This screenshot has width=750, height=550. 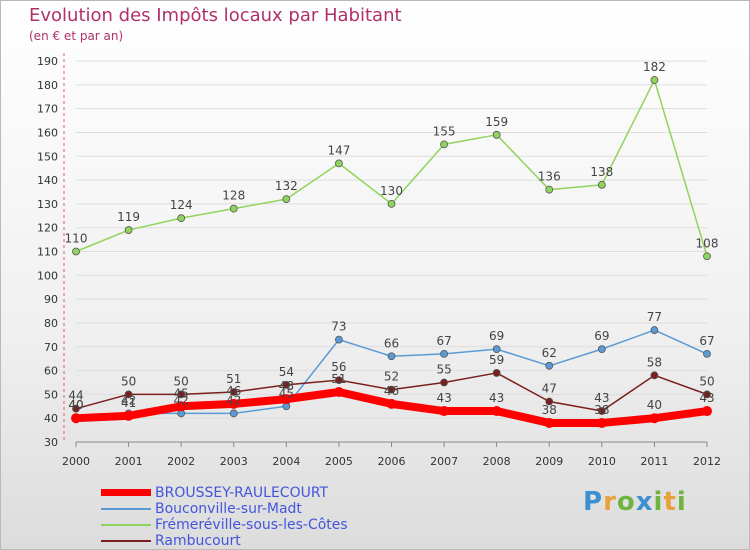 What do you see at coordinates (391, 377) in the screenshot?
I see `data-label-rambucourt: 52` at bounding box center [391, 377].